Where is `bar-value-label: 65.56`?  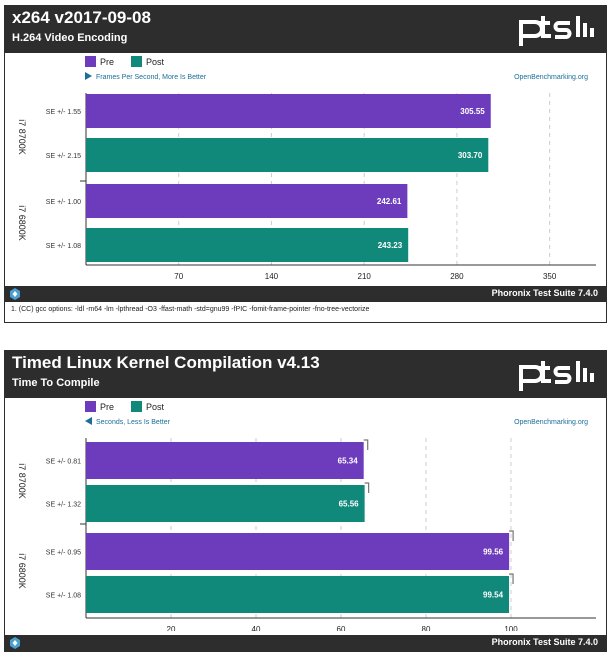 bar-value-label: 65.56 is located at coordinates (349, 504).